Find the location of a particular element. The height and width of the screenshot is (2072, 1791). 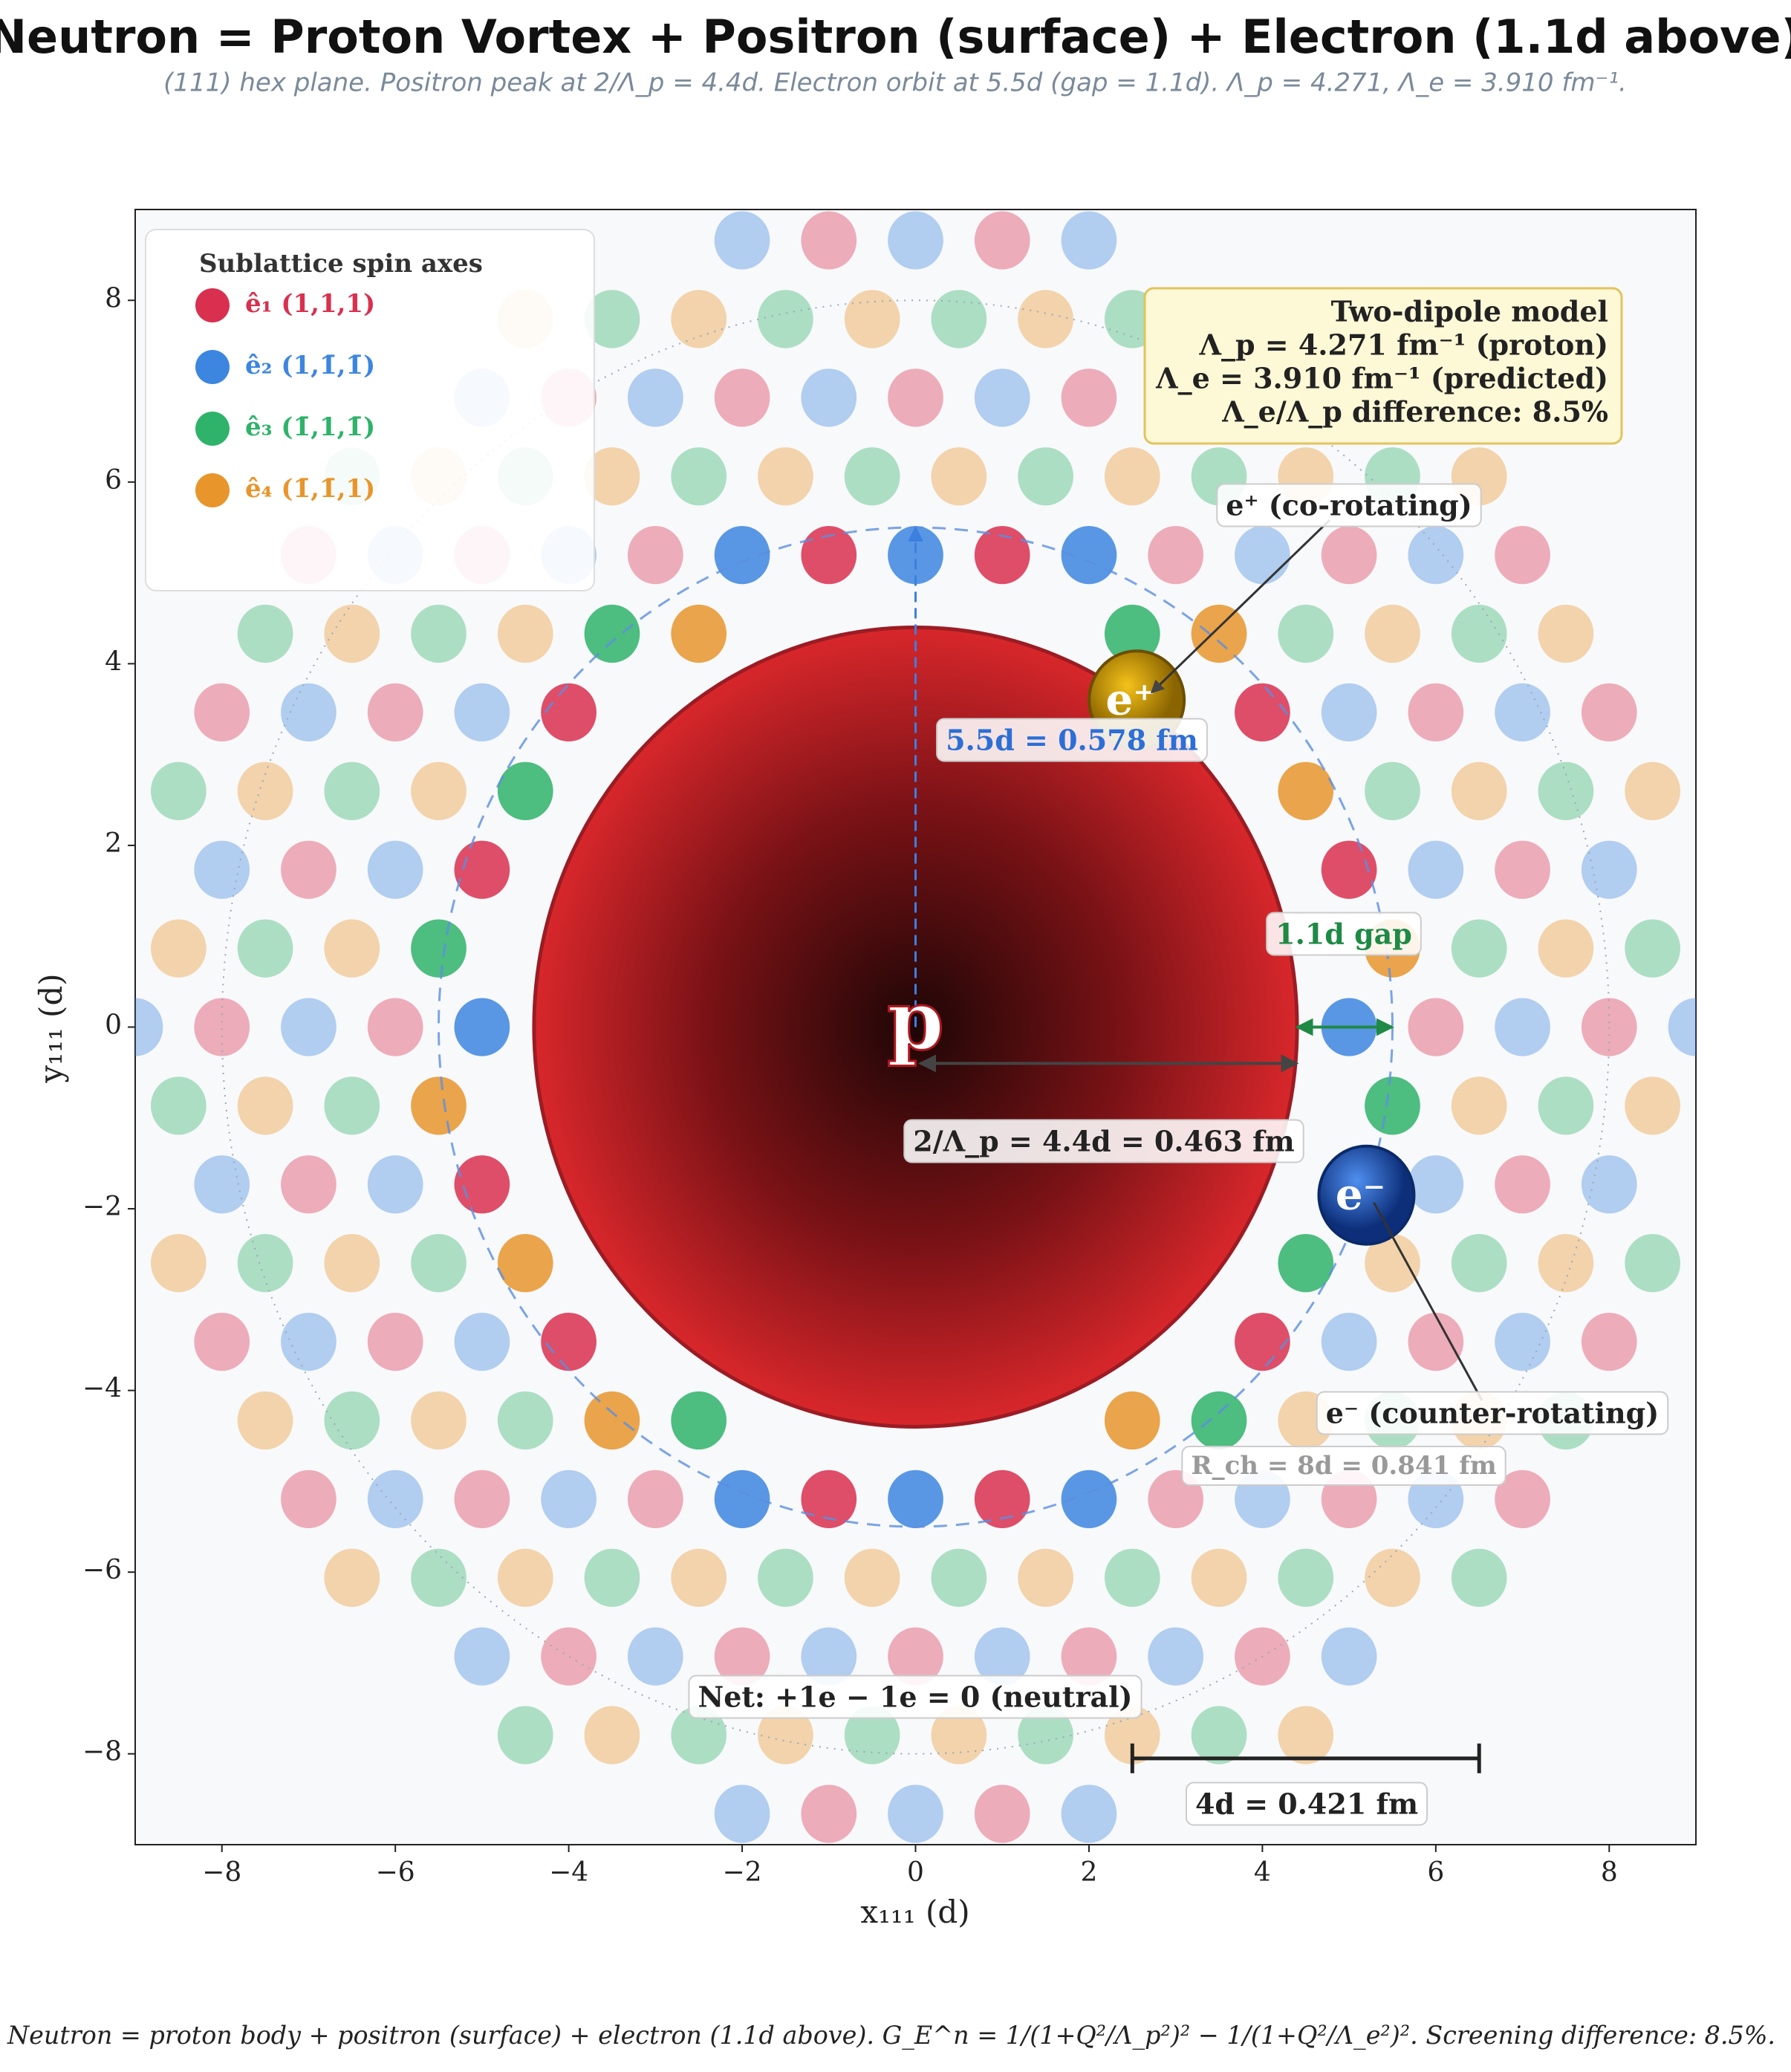

net-charge-annotation-box is located at coordinates (915, 1697).